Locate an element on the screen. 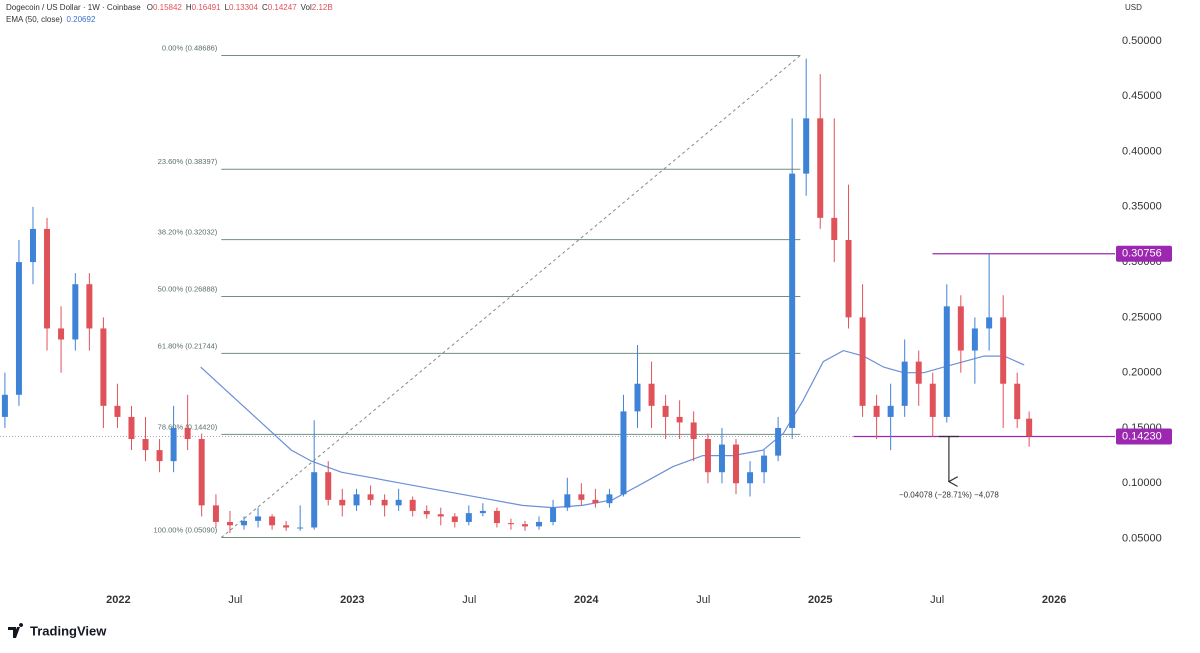 The image size is (1200, 653). y-tick-label: 0.35000 is located at coordinates (1142, 207).